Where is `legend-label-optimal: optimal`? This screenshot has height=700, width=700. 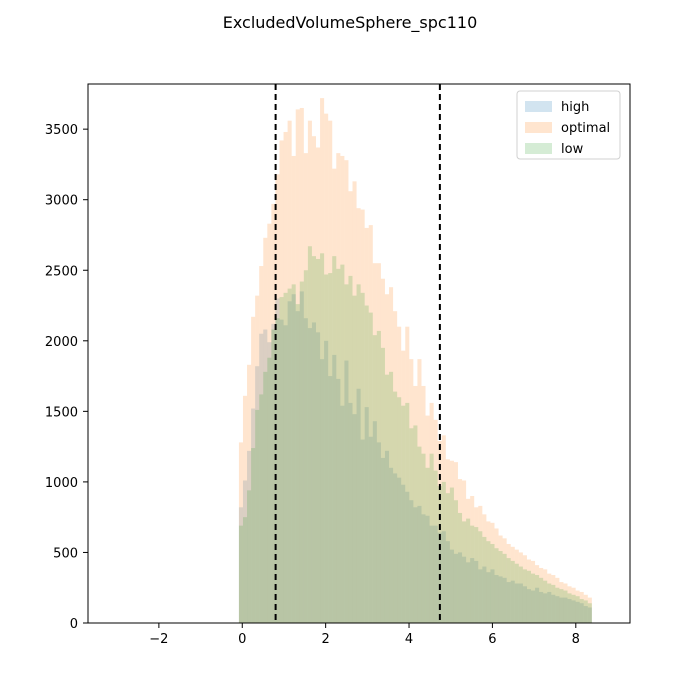
legend-label-optimal: optimal is located at coordinates (585, 128).